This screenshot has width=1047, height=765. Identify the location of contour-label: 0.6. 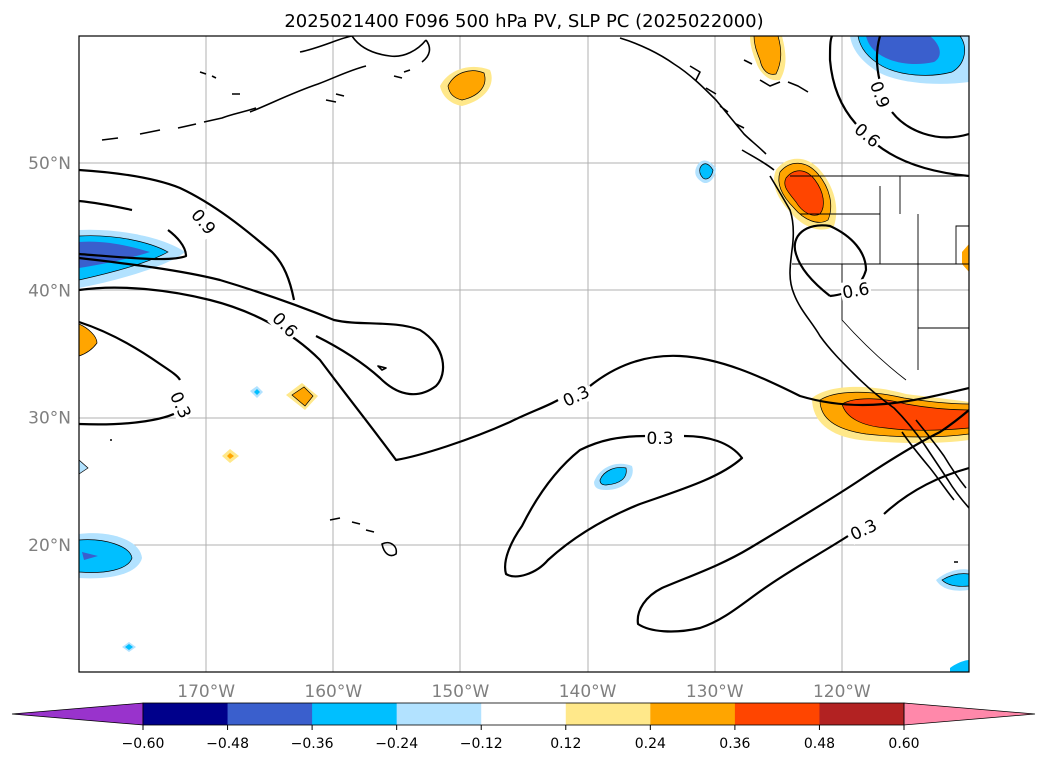
(856, 291).